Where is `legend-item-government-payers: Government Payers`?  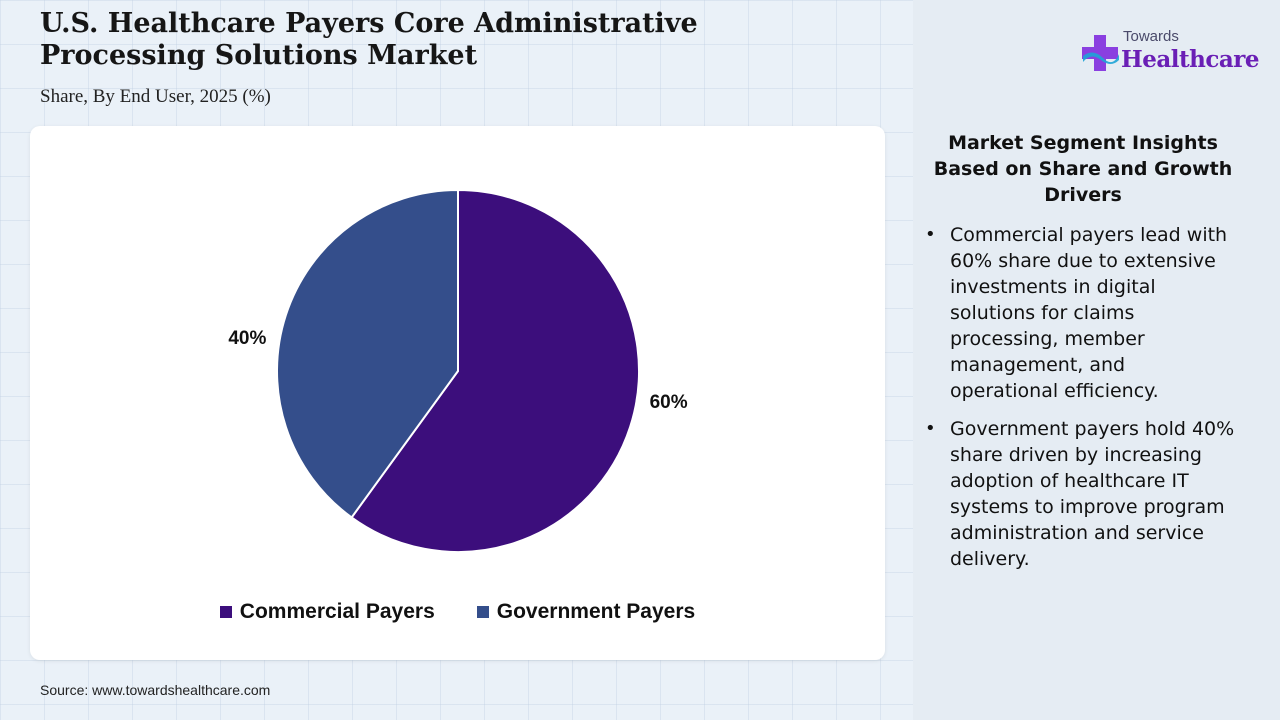 legend-item-government-payers: Government Payers is located at coordinates (586, 612).